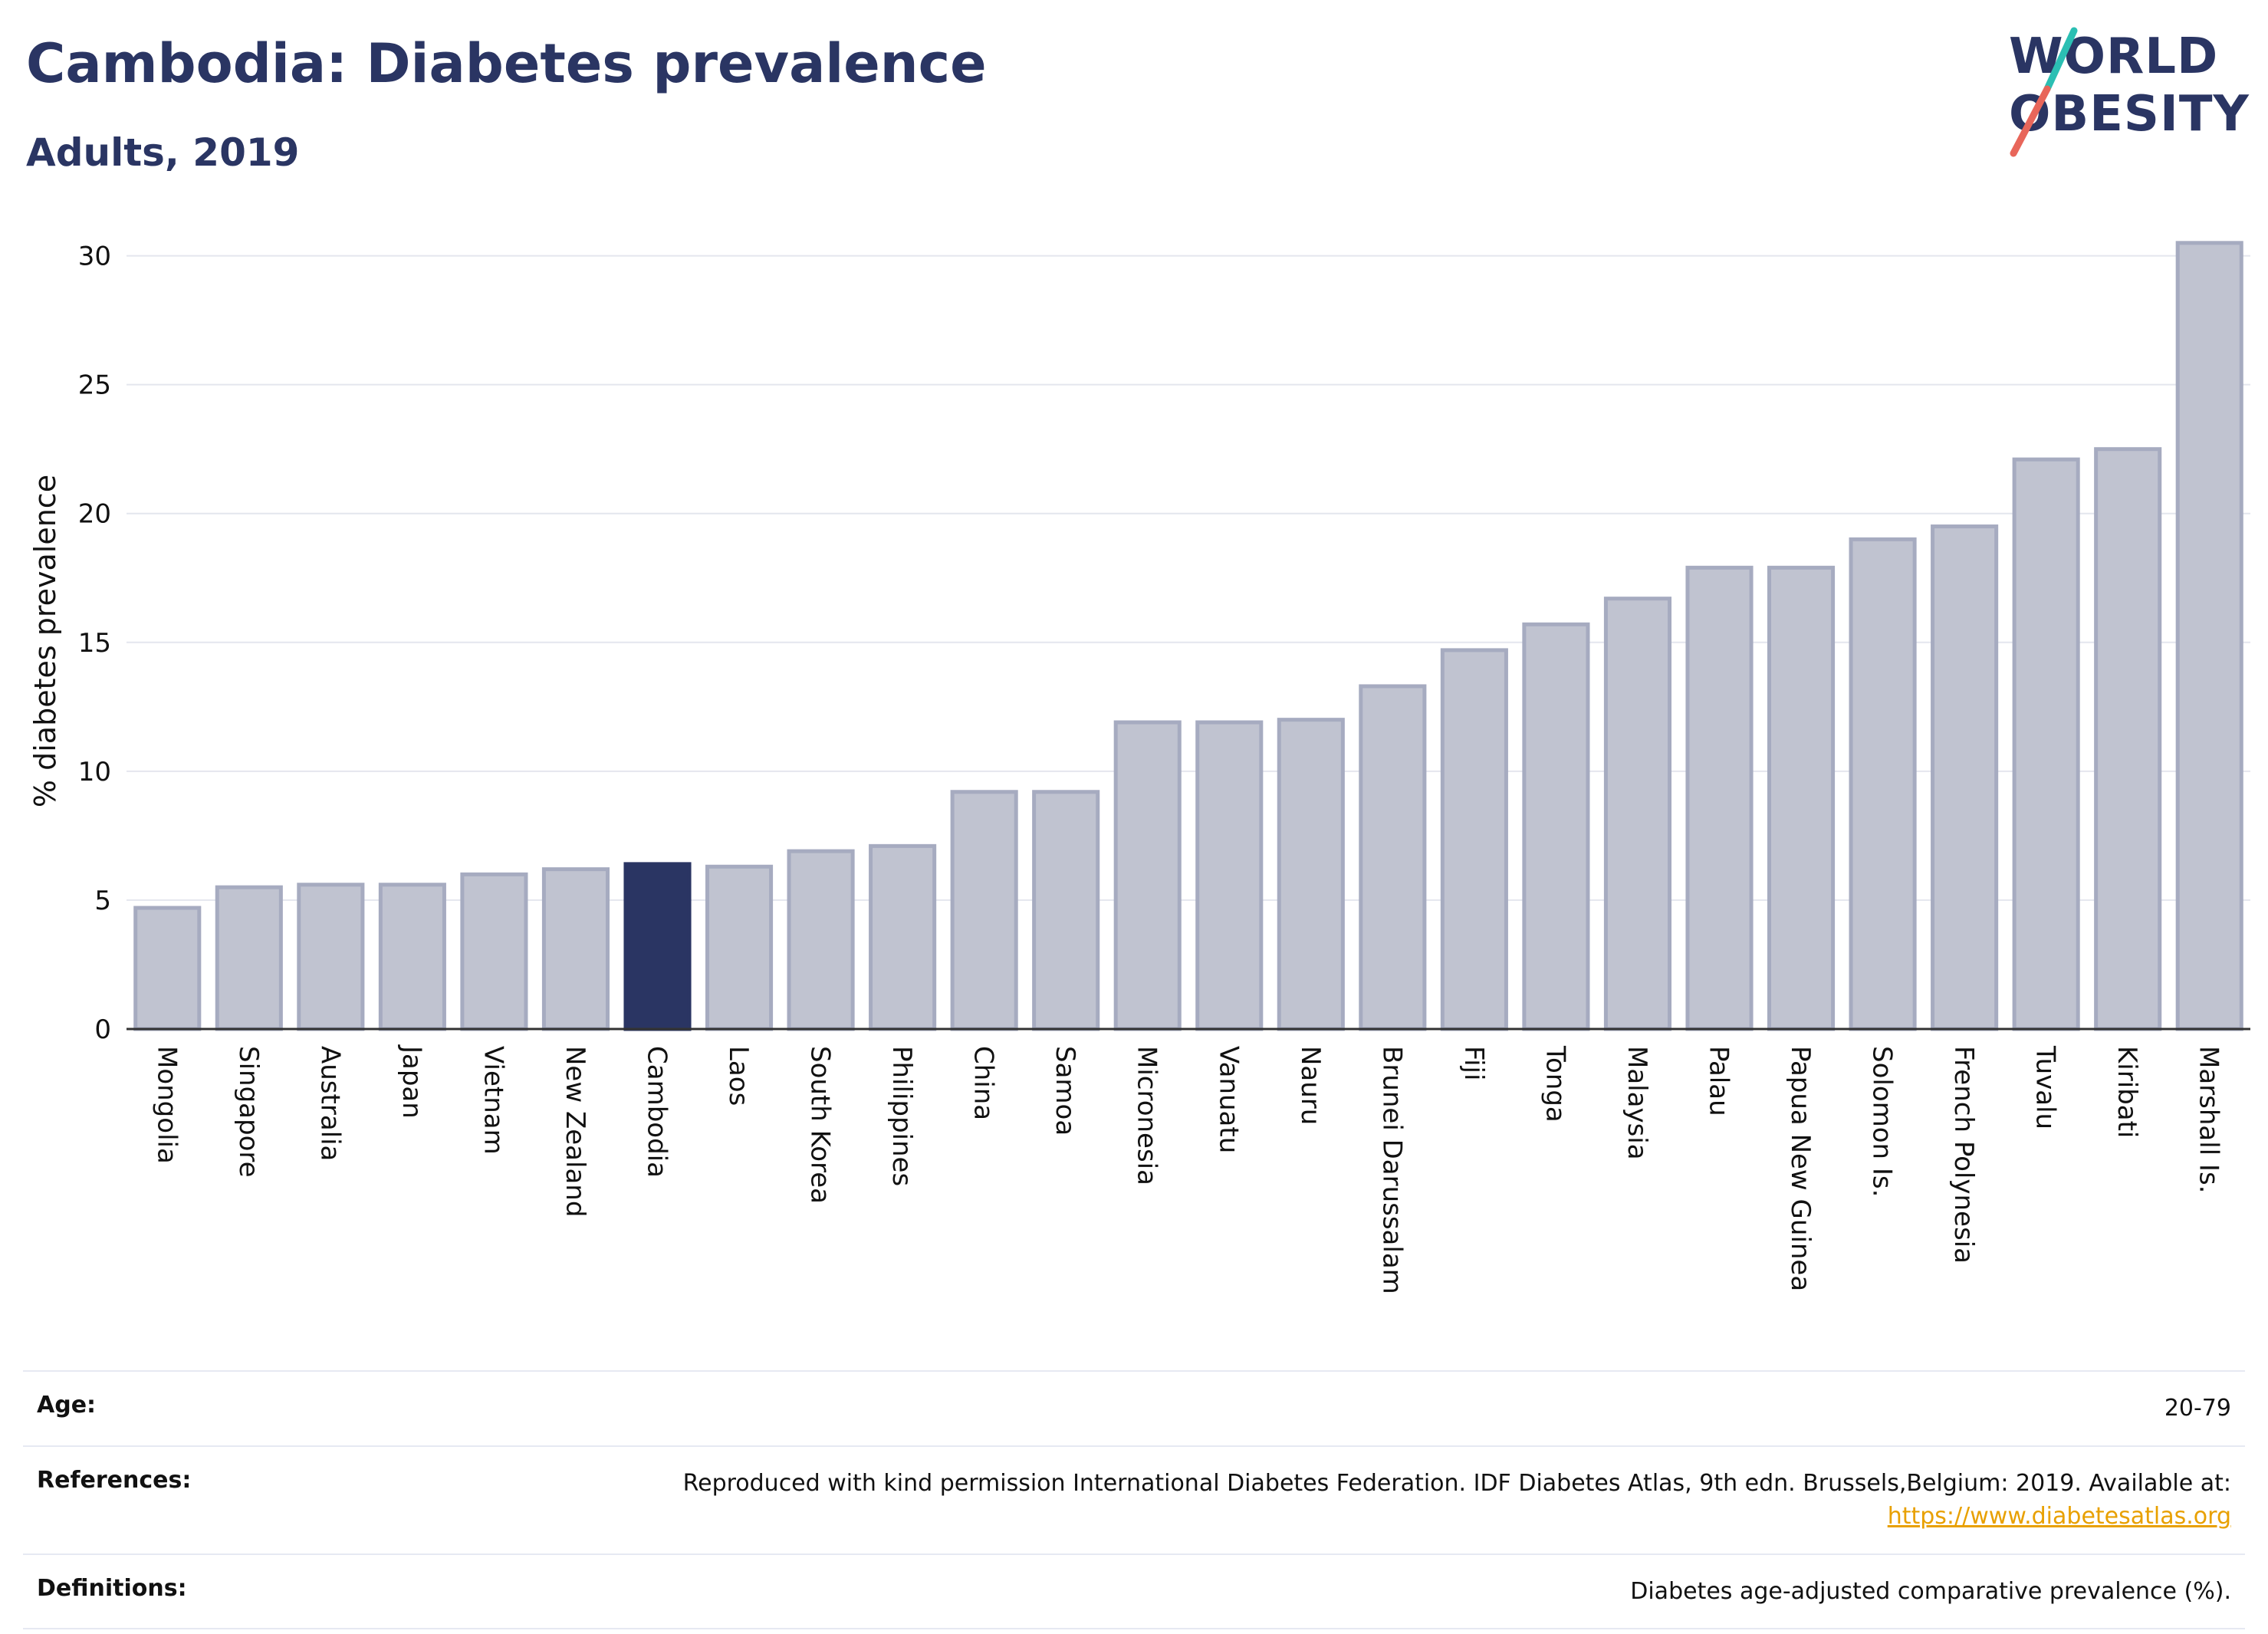  I want to click on x-tick-label: South Korea, so click(820, 1125).